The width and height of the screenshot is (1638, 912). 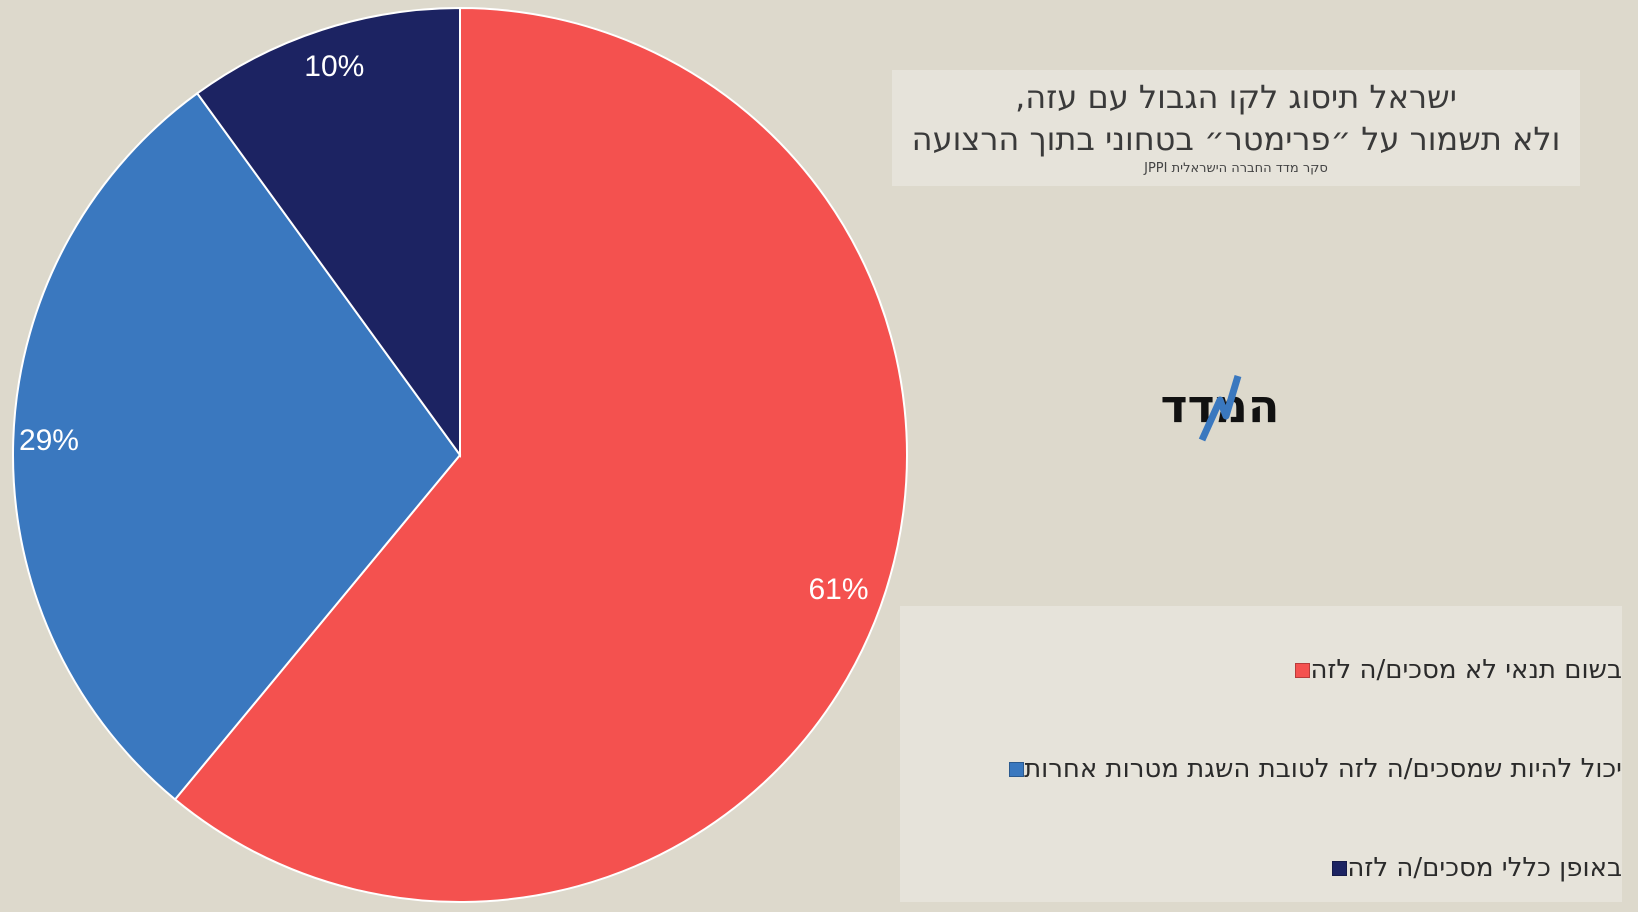 I want to click on hamadad-logo-icon: המדד, so click(x=1220, y=408).